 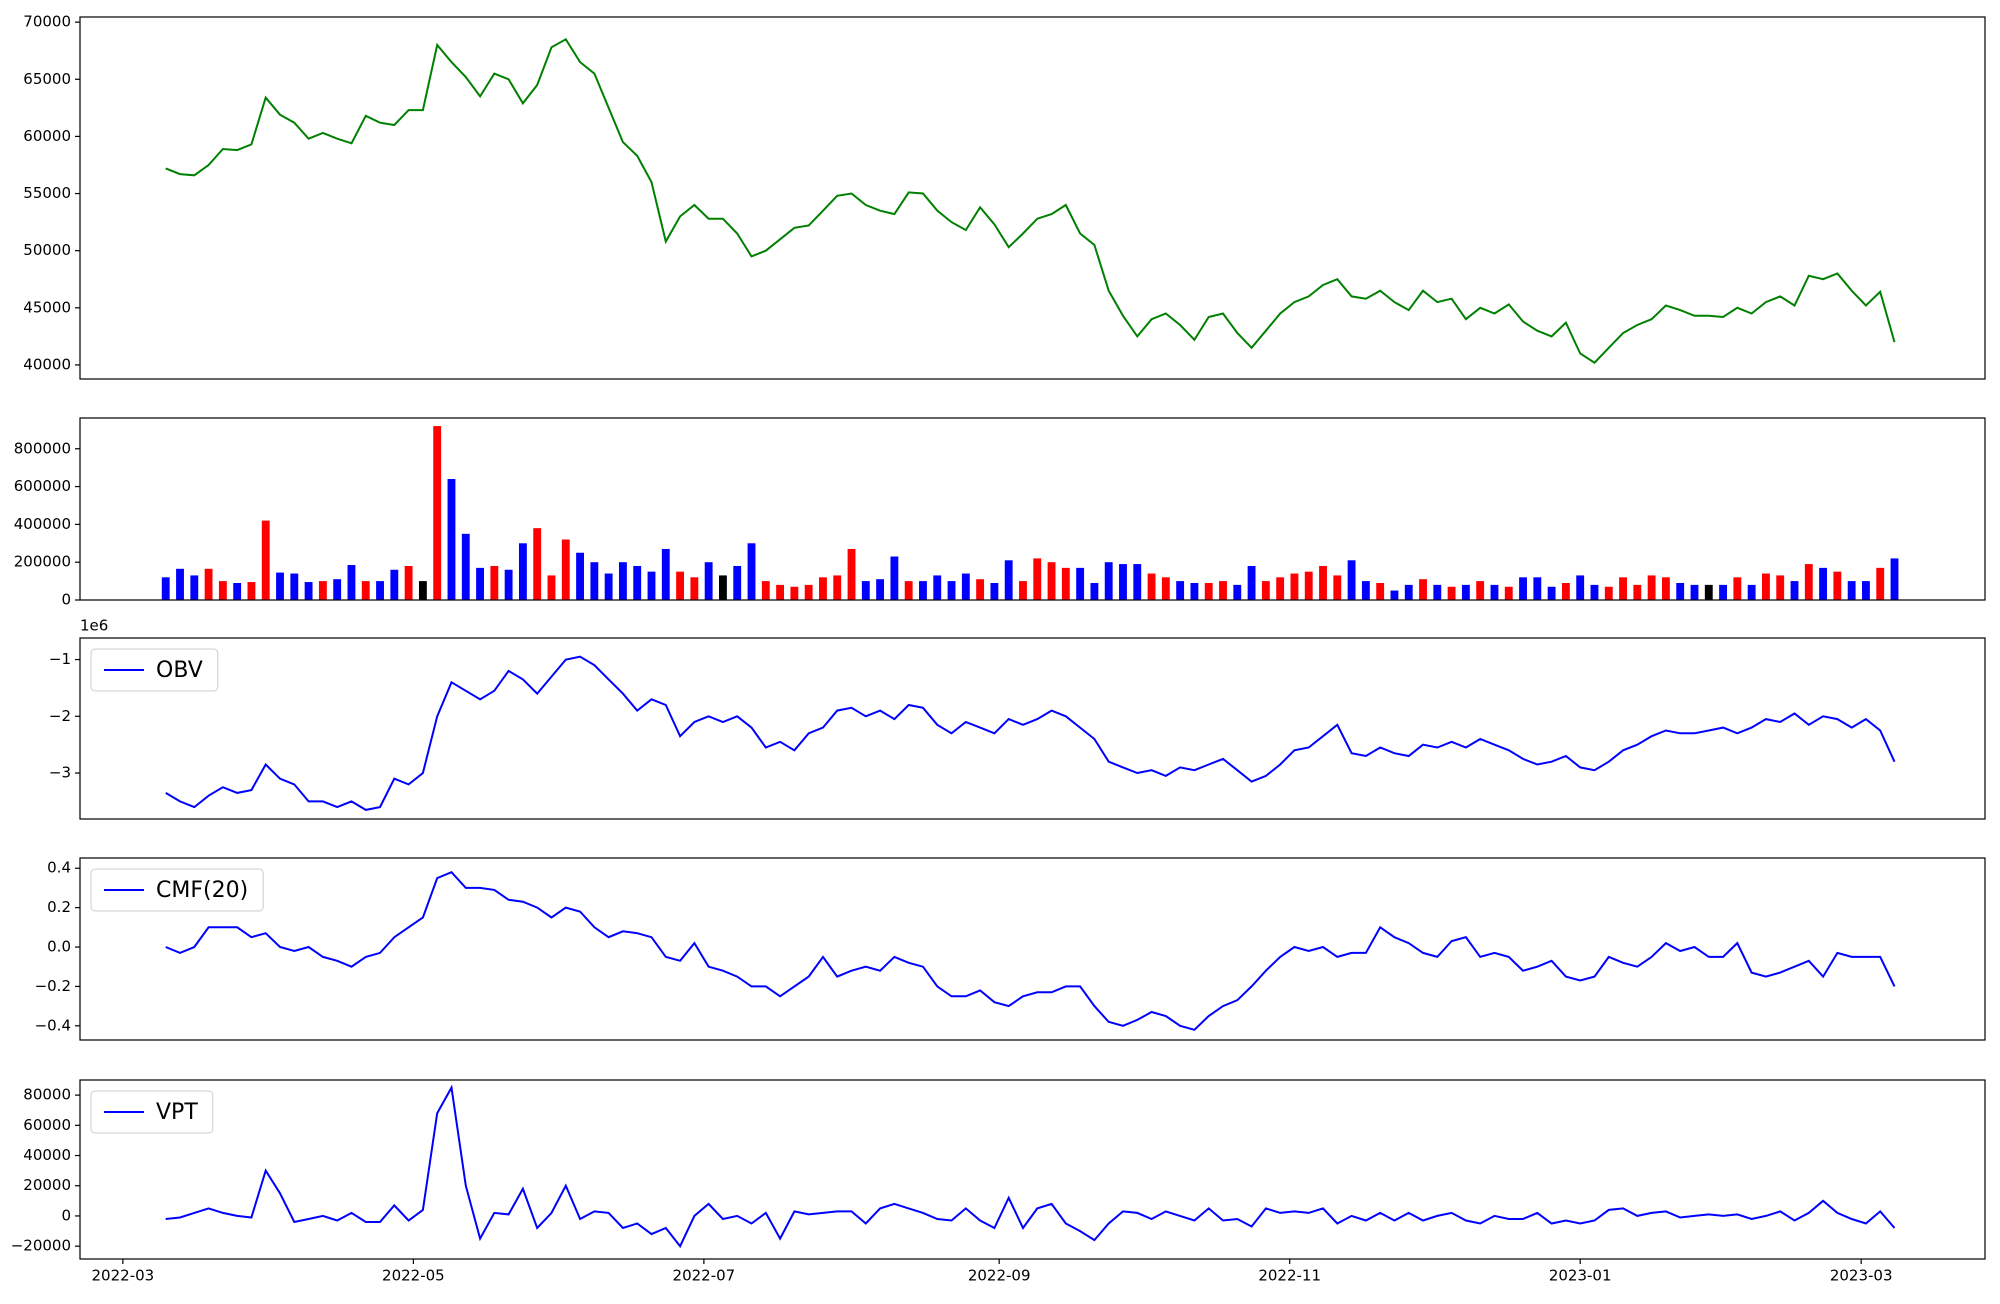 What do you see at coordinates (53, 986) in the screenshot?
I see `y-tick-label: −0.2` at bounding box center [53, 986].